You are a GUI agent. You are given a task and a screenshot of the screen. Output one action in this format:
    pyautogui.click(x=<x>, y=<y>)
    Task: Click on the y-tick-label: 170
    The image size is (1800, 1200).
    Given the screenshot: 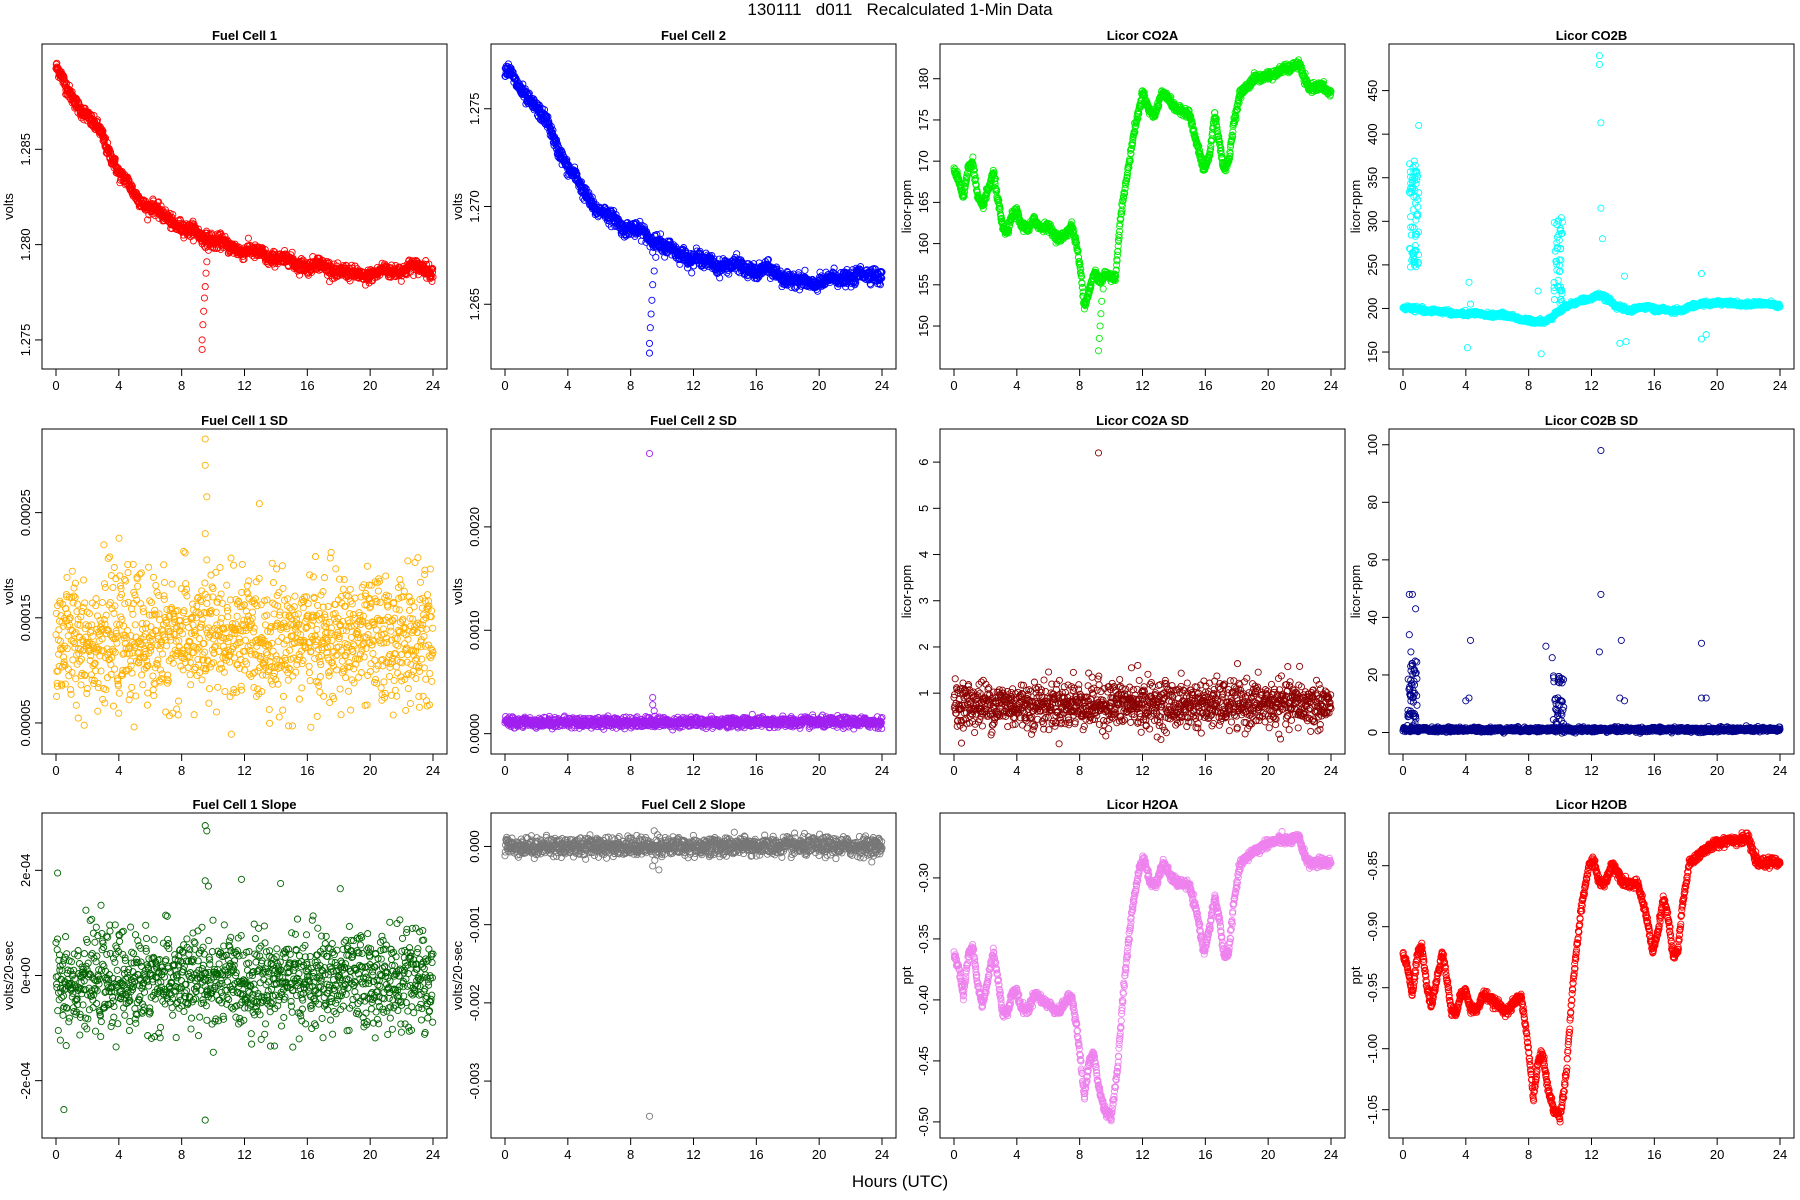 What is the action you would take?
    pyautogui.click(x=923, y=161)
    